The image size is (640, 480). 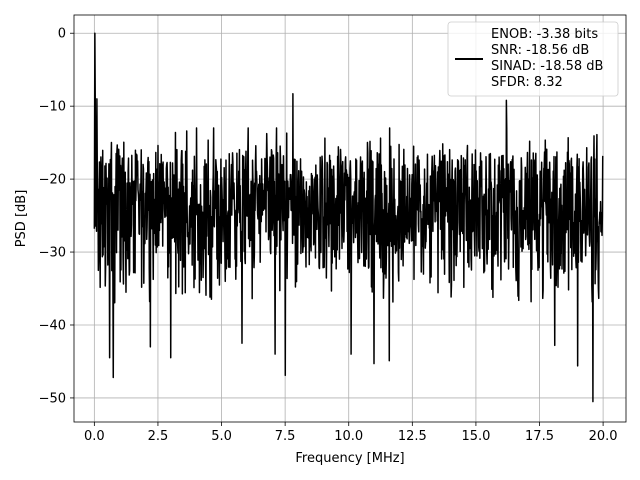 I want to click on x-tick-label: 12.5, so click(x=412, y=436).